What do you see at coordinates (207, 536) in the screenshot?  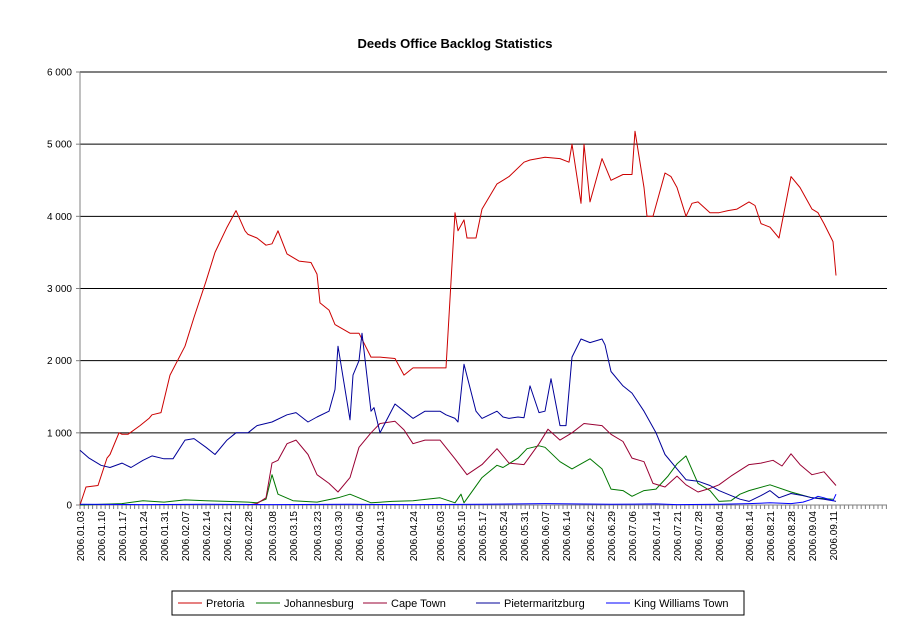 I see `x-tick-label: 2006.02.14` at bounding box center [207, 536].